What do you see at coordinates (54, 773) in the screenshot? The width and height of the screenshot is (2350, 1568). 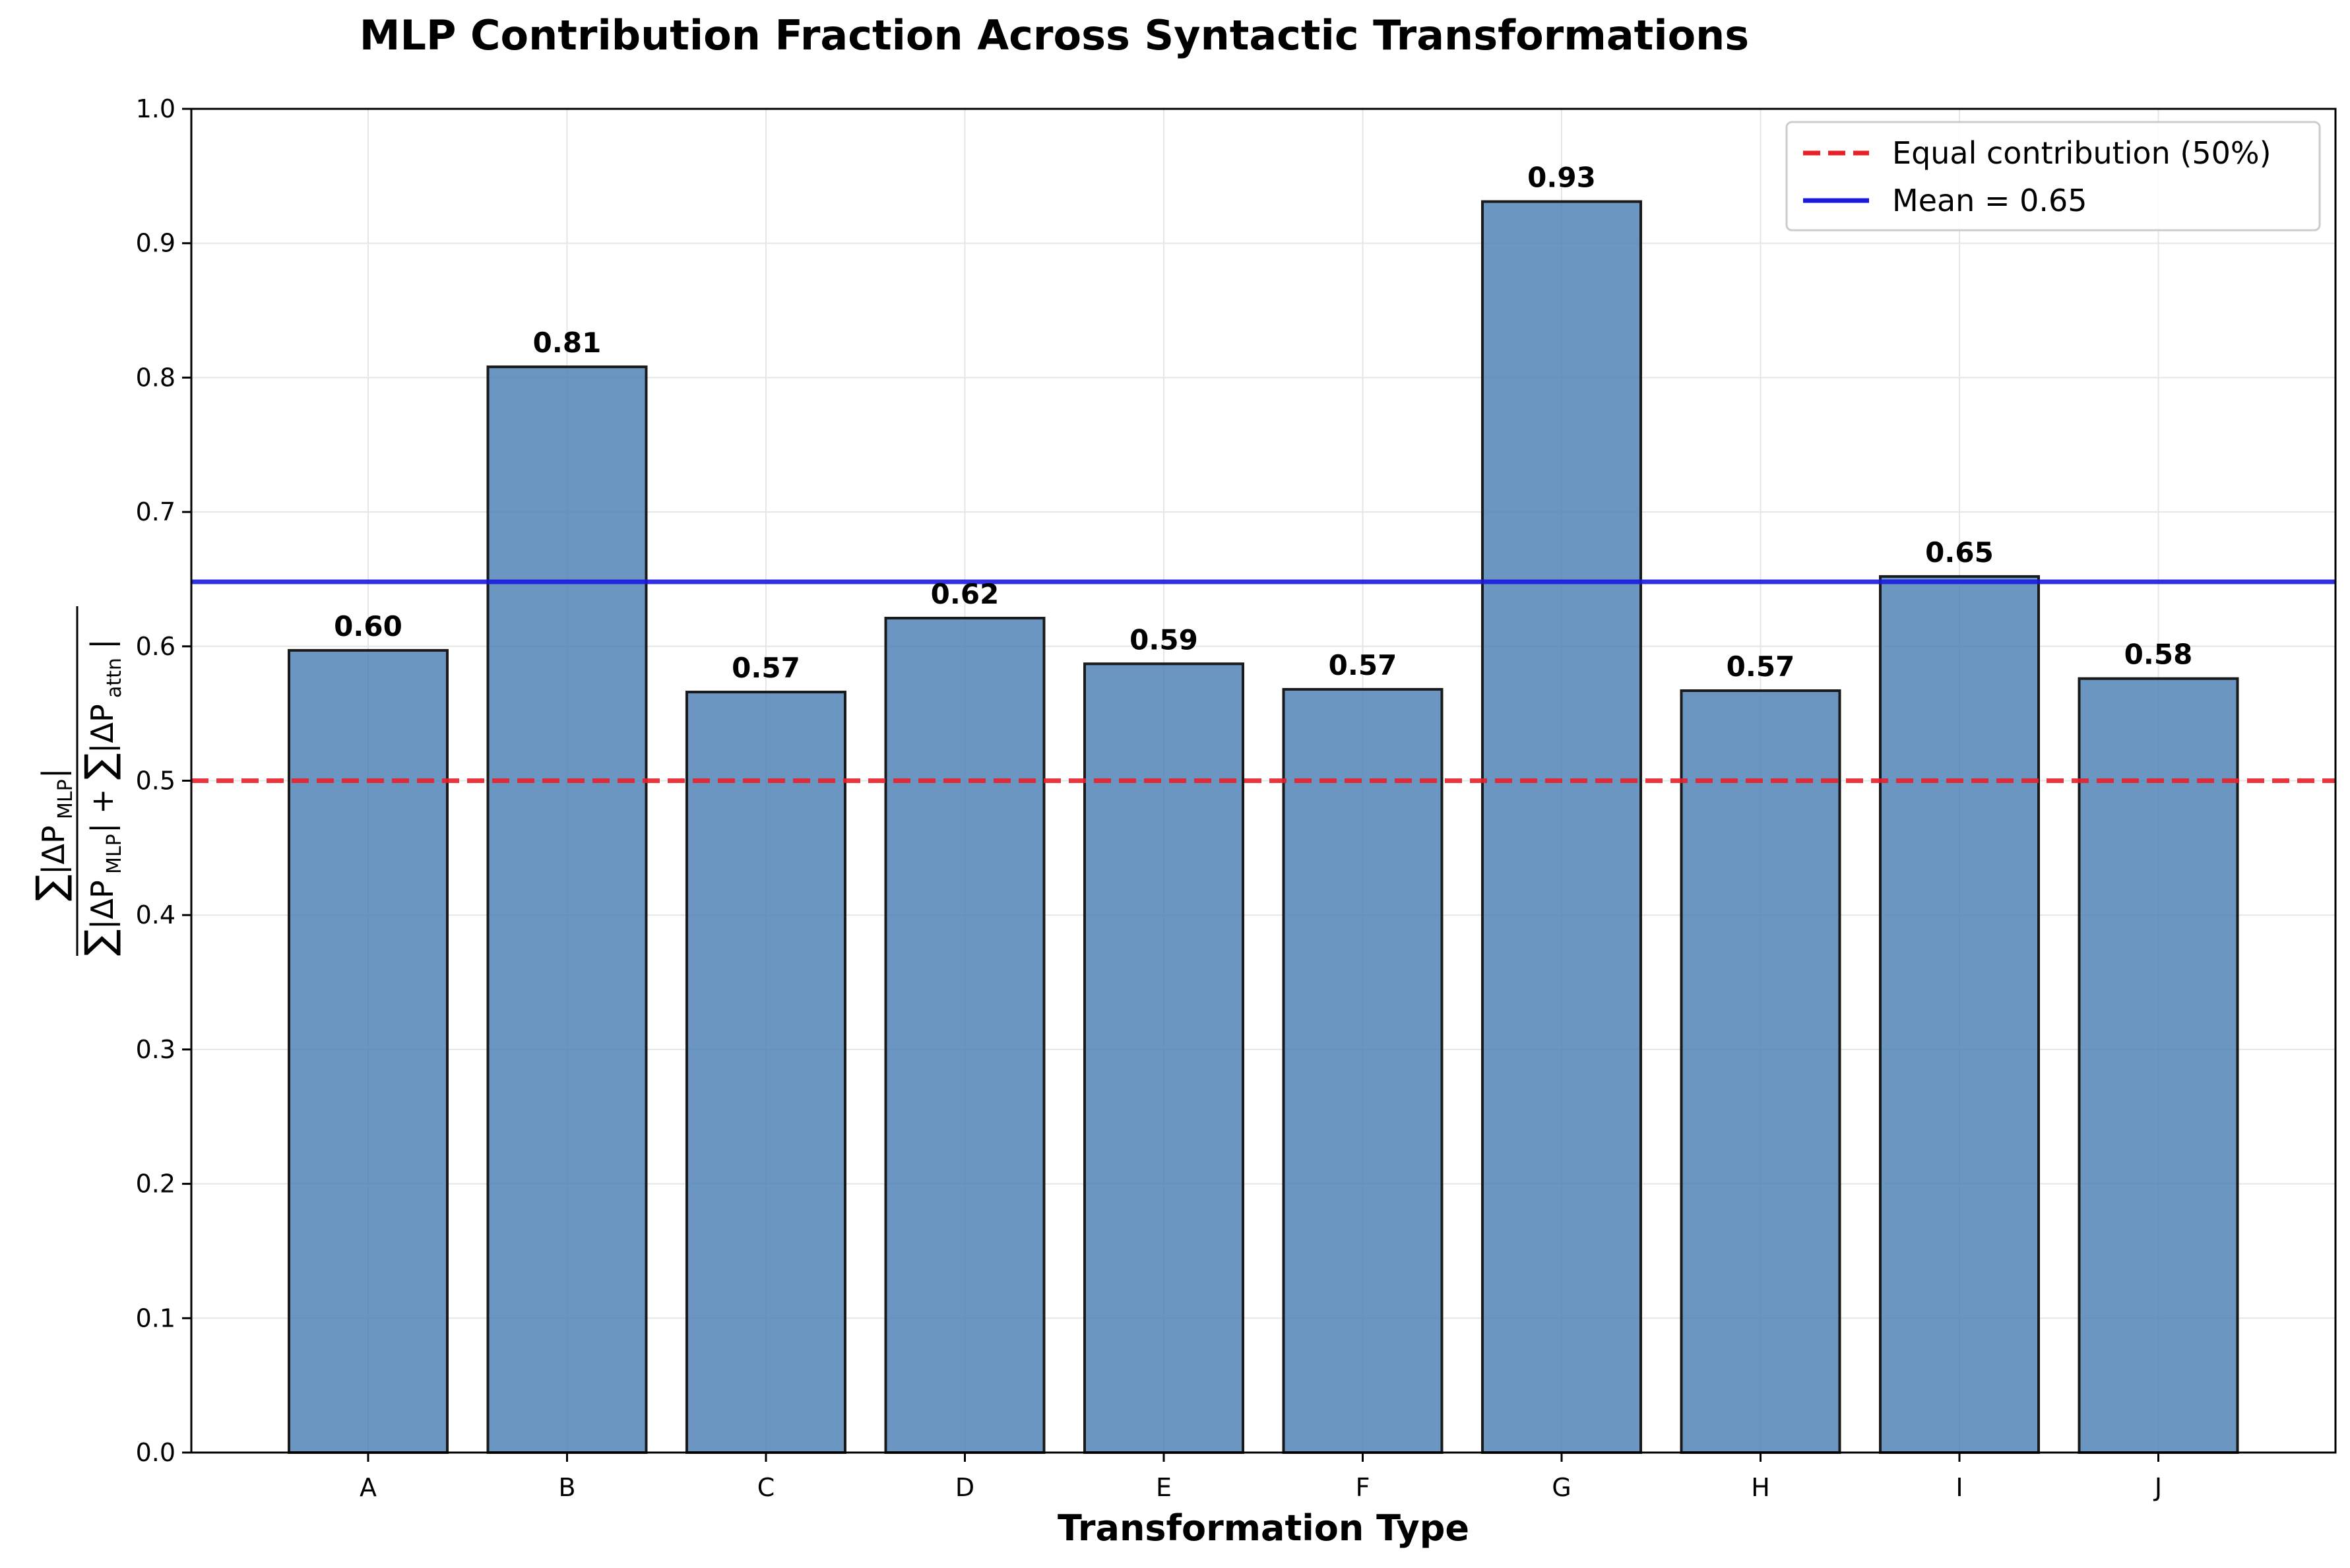 I see `y-label-delta-p-end: |` at bounding box center [54, 773].